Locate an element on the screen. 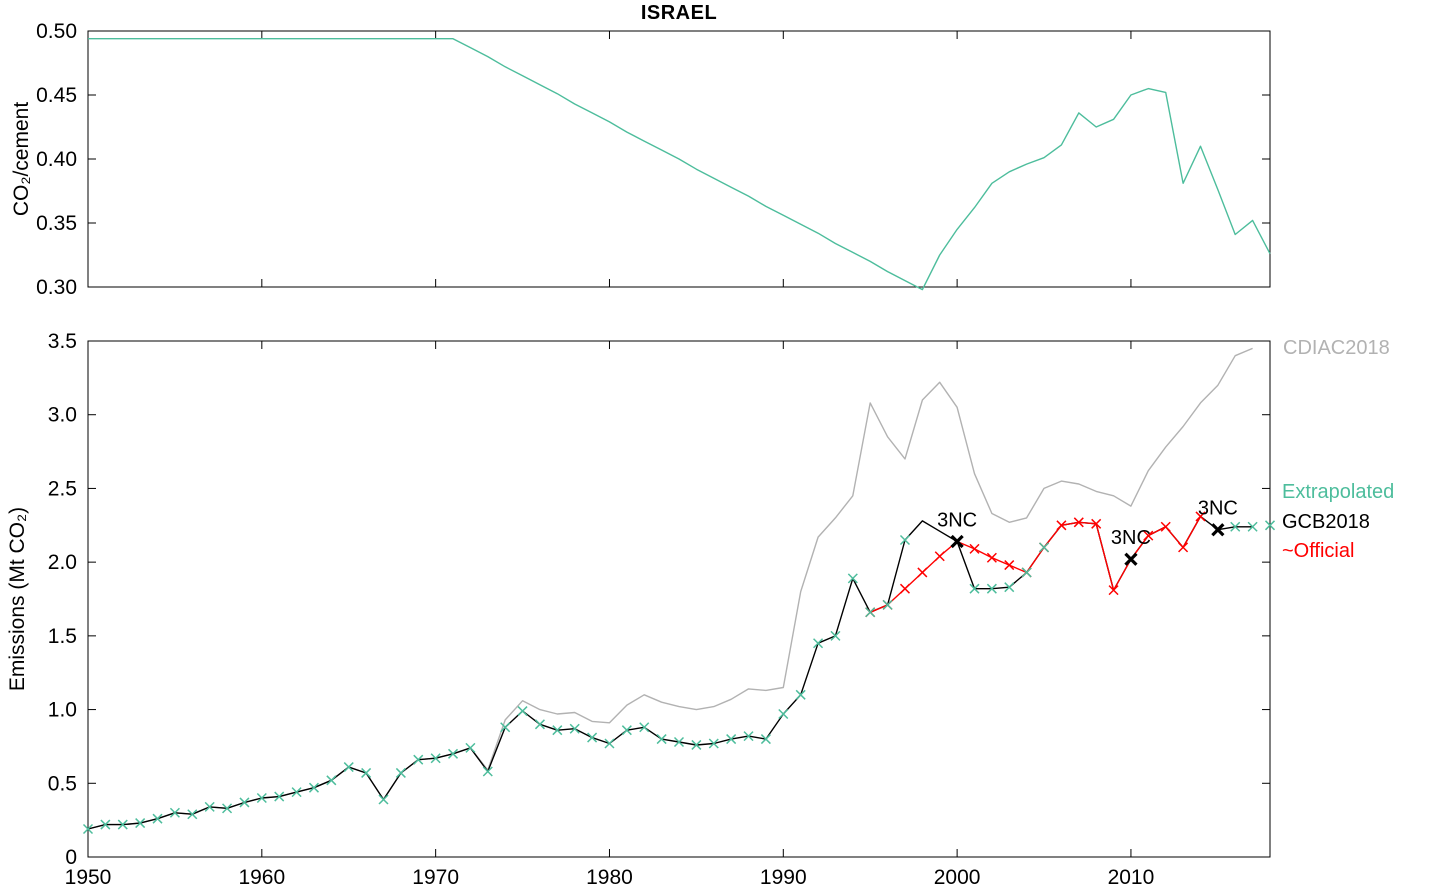 This screenshot has width=1446, height=890. y-tick-label: 2.5 is located at coordinates (62, 488).